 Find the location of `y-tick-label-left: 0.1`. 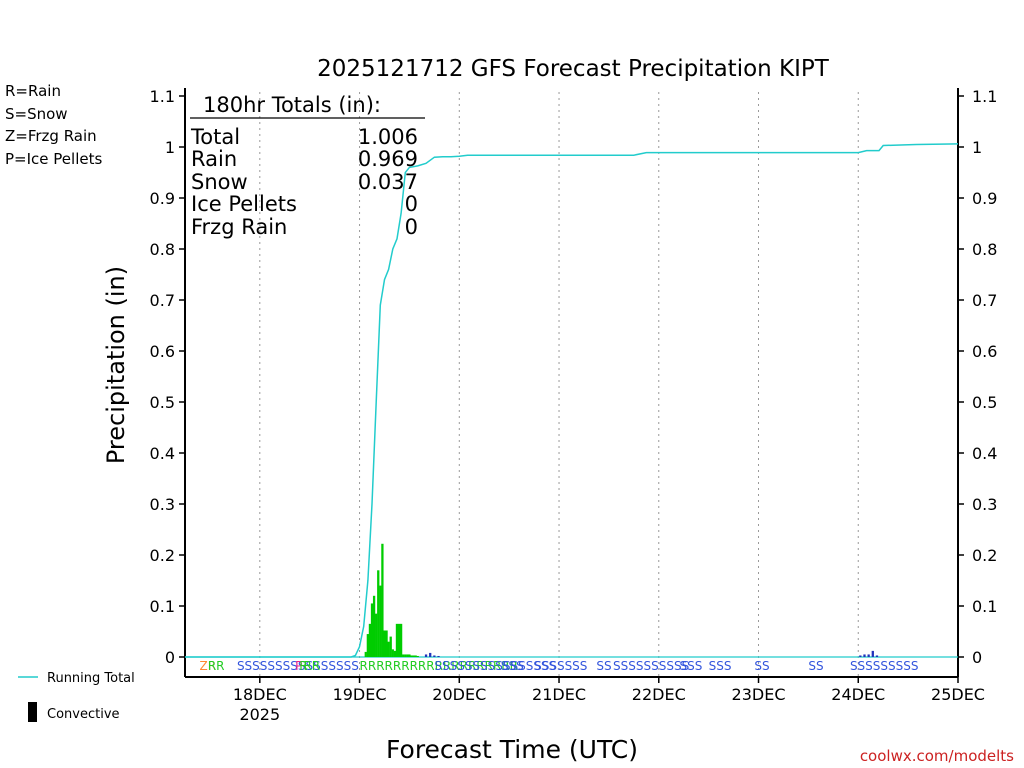

y-tick-label-left: 0.1 is located at coordinates (162, 606).